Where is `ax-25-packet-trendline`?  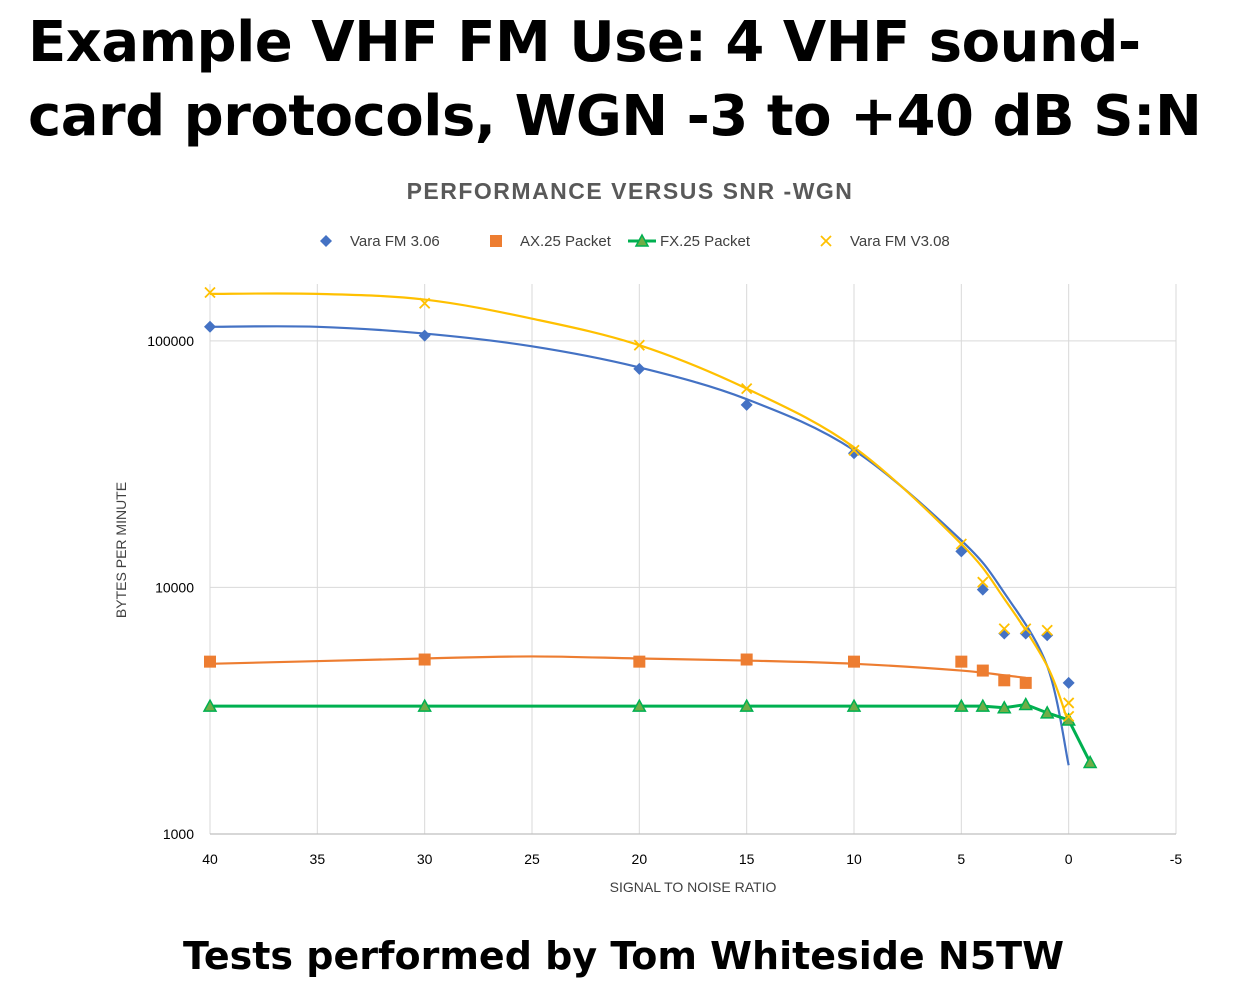 ax-25-packet-trendline is located at coordinates (617, 667).